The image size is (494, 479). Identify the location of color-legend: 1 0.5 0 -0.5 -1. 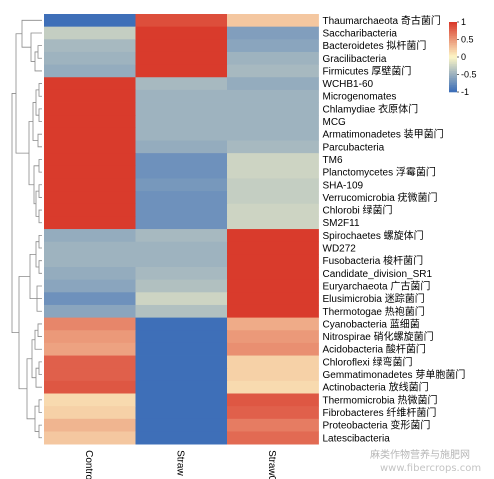
(463, 57).